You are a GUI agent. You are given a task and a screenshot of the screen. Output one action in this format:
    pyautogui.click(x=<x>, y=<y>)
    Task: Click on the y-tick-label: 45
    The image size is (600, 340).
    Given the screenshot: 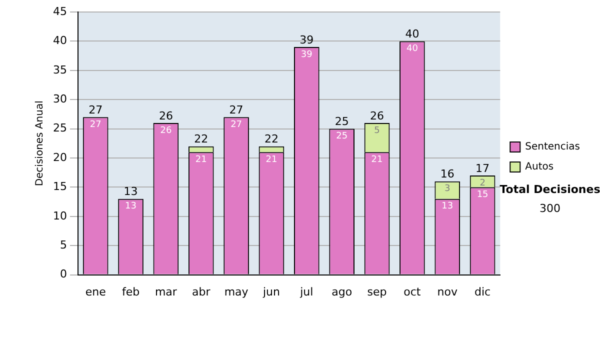 What is the action you would take?
    pyautogui.click(x=59, y=11)
    